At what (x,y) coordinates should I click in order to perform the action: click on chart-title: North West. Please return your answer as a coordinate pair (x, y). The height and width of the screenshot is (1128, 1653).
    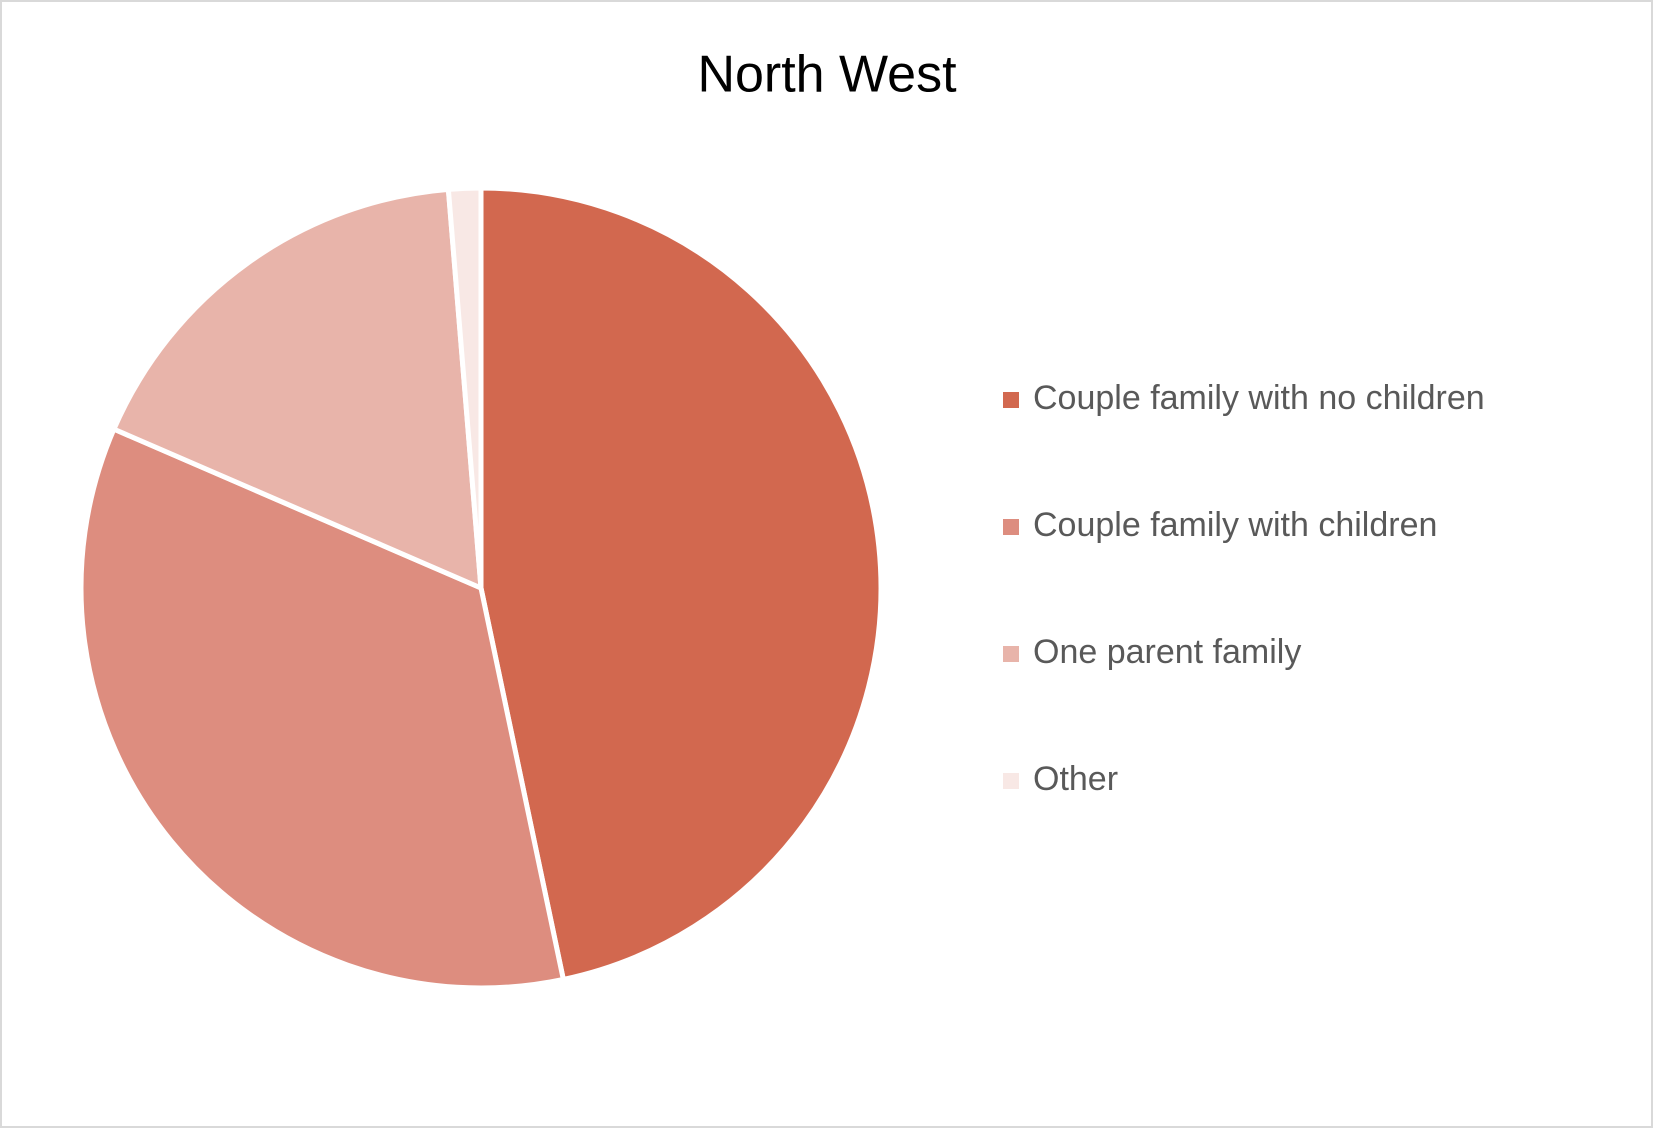
    Looking at the image, I should click on (827, 75).